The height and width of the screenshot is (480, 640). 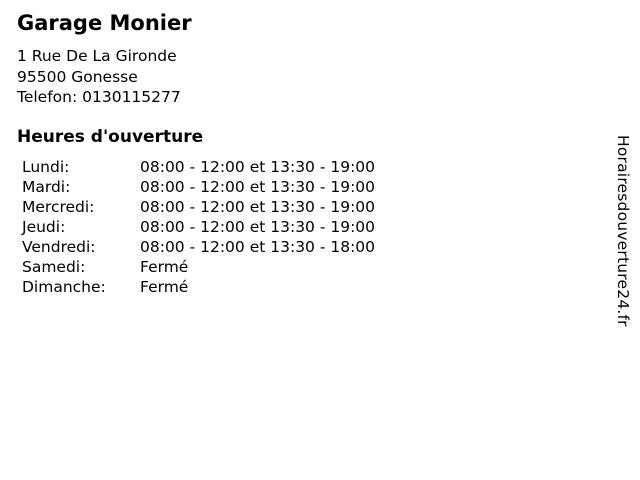 I want to click on day-label: Mercredi:, so click(x=58, y=206).